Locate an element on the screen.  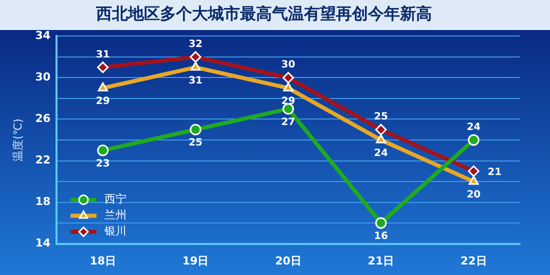
legend-label: 银川 is located at coordinates (115, 231).